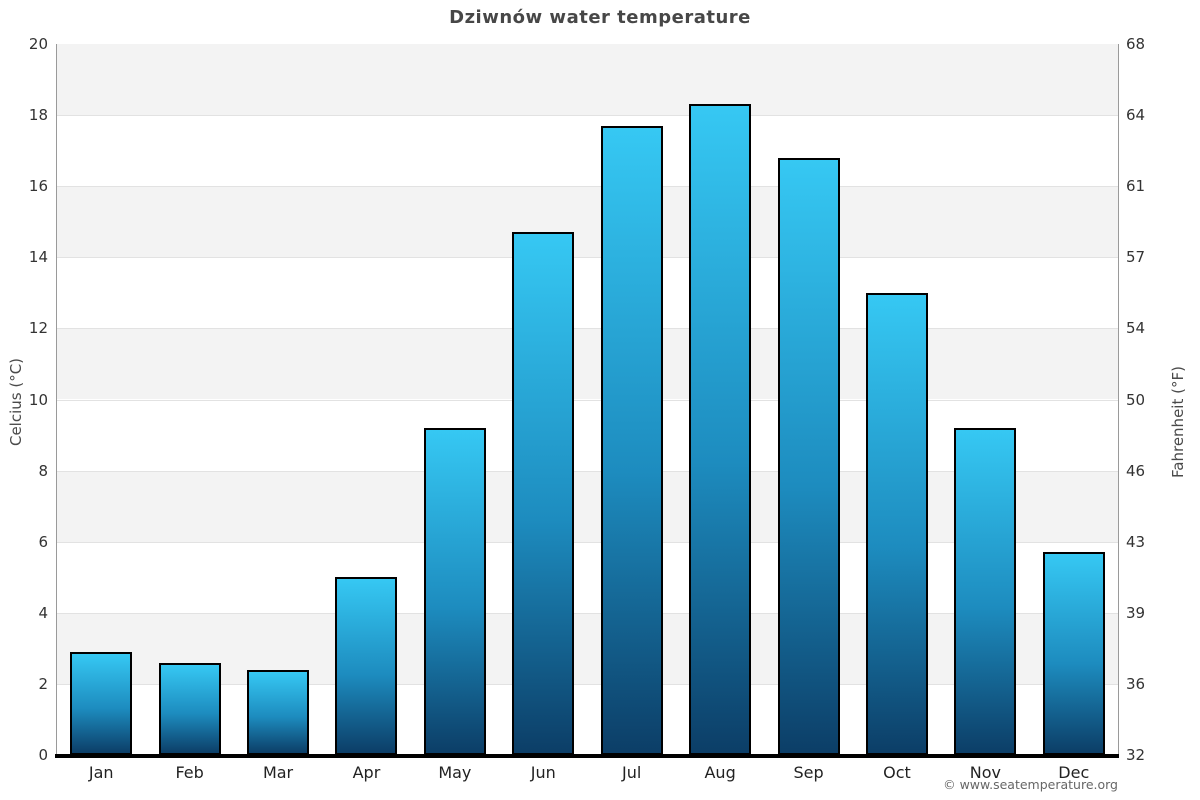 Image resolution: width=1200 pixels, height=800 pixels. I want to click on bar-jan, so click(101, 703).